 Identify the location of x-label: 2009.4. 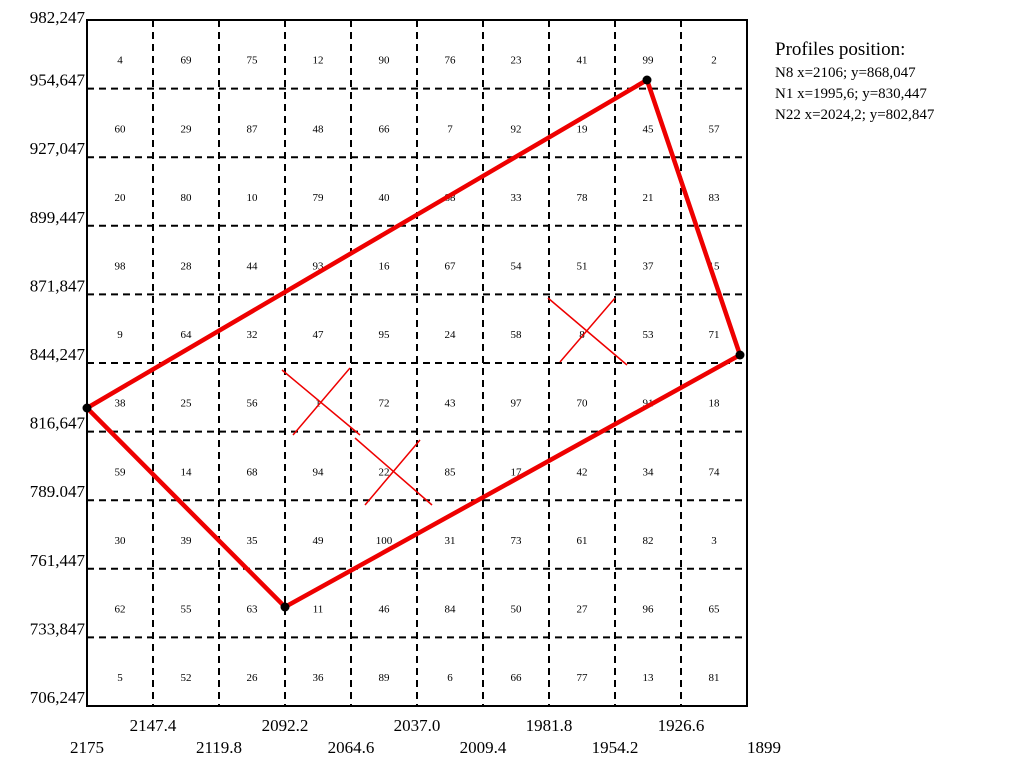
(483, 747).